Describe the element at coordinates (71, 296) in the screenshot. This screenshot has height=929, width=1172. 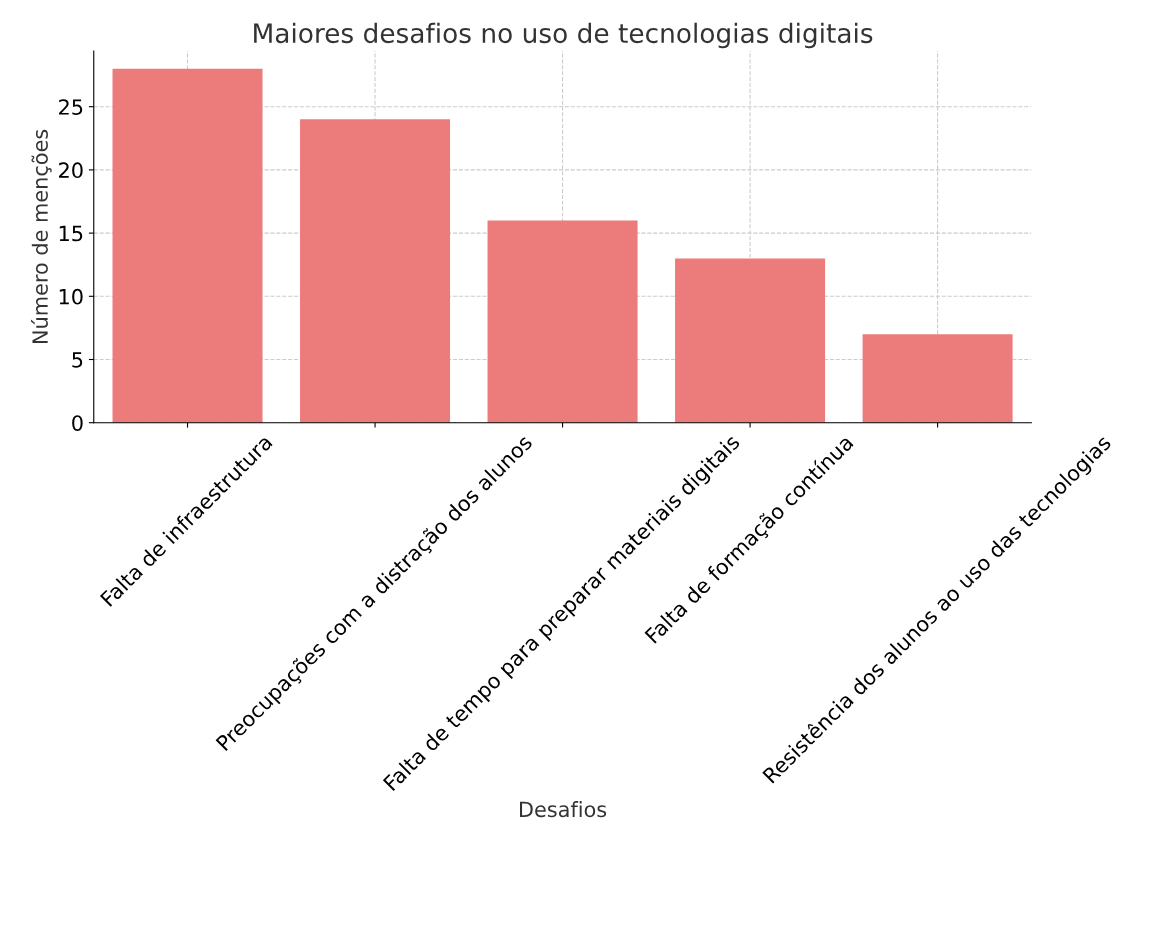
I see `y-tick-label: 10` at that location.